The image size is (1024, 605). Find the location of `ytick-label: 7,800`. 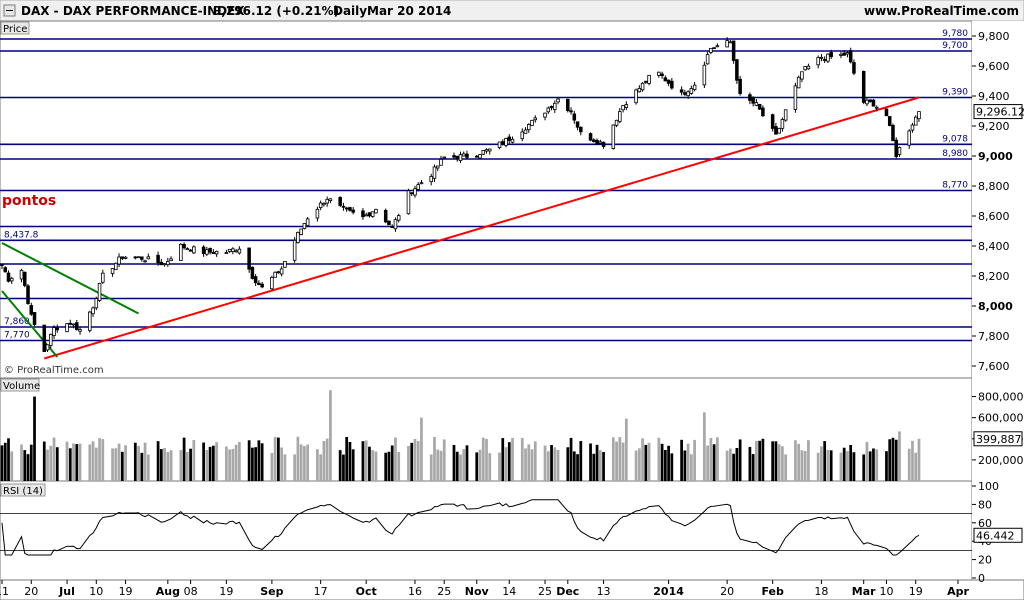

ytick-label: 7,800 is located at coordinates (994, 336).